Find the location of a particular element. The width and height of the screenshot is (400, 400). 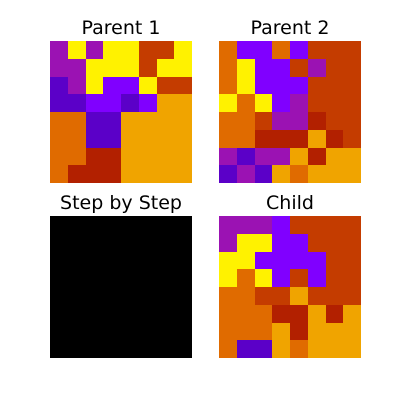

child-grid is located at coordinates (290, 287).